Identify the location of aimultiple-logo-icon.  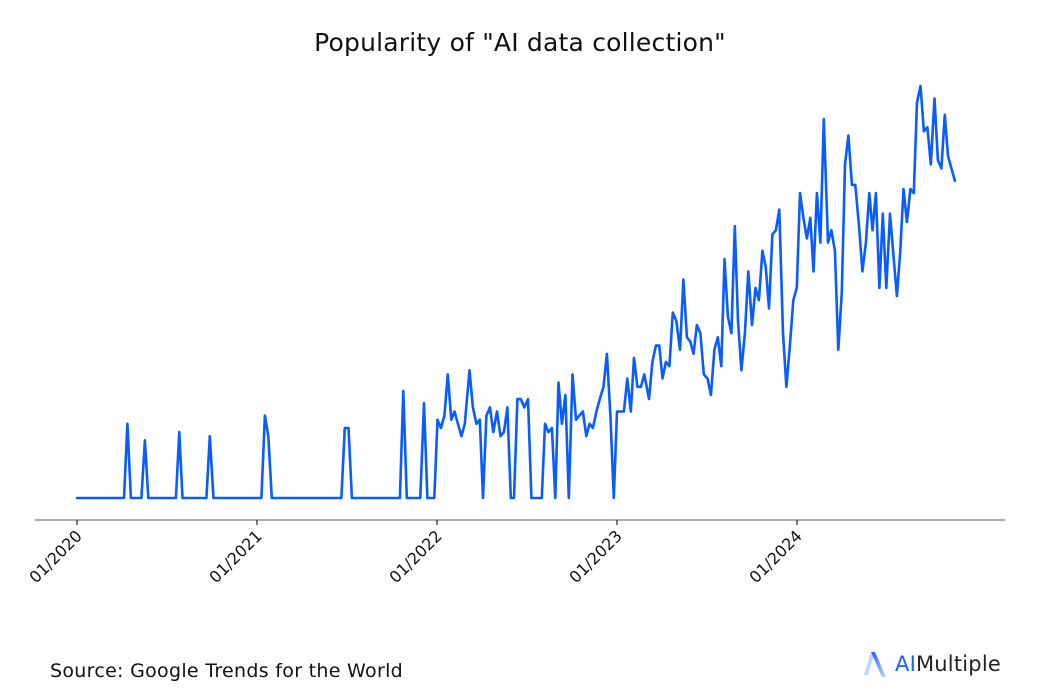
(875, 664).